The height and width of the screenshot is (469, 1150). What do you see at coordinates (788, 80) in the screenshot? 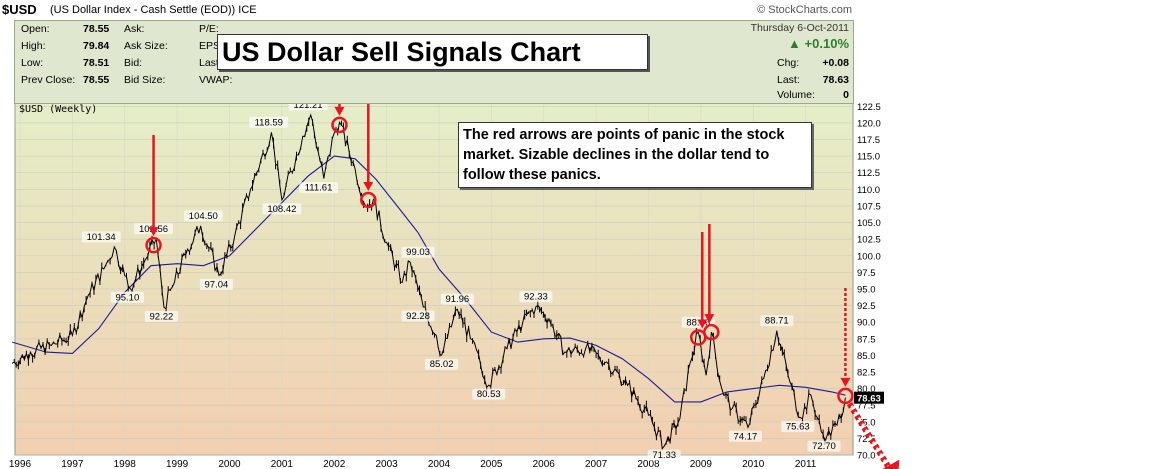
I see `last-label: Last:` at bounding box center [788, 80].